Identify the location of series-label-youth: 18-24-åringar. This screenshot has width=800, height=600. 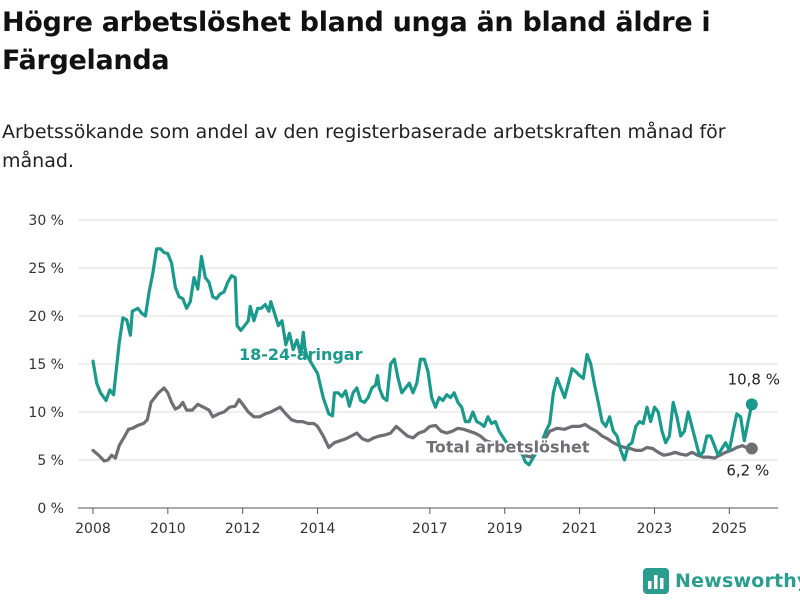
(301, 354).